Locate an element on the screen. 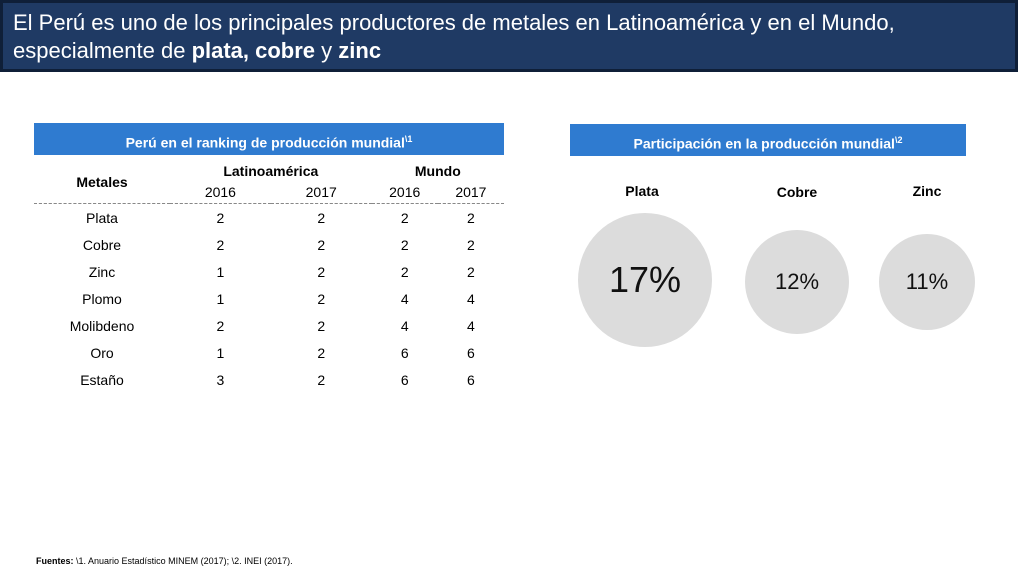 Image resolution: width=1024 pixels, height=576 pixels. share-bubble-cobre: 12% is located at coordinates (797, 282).